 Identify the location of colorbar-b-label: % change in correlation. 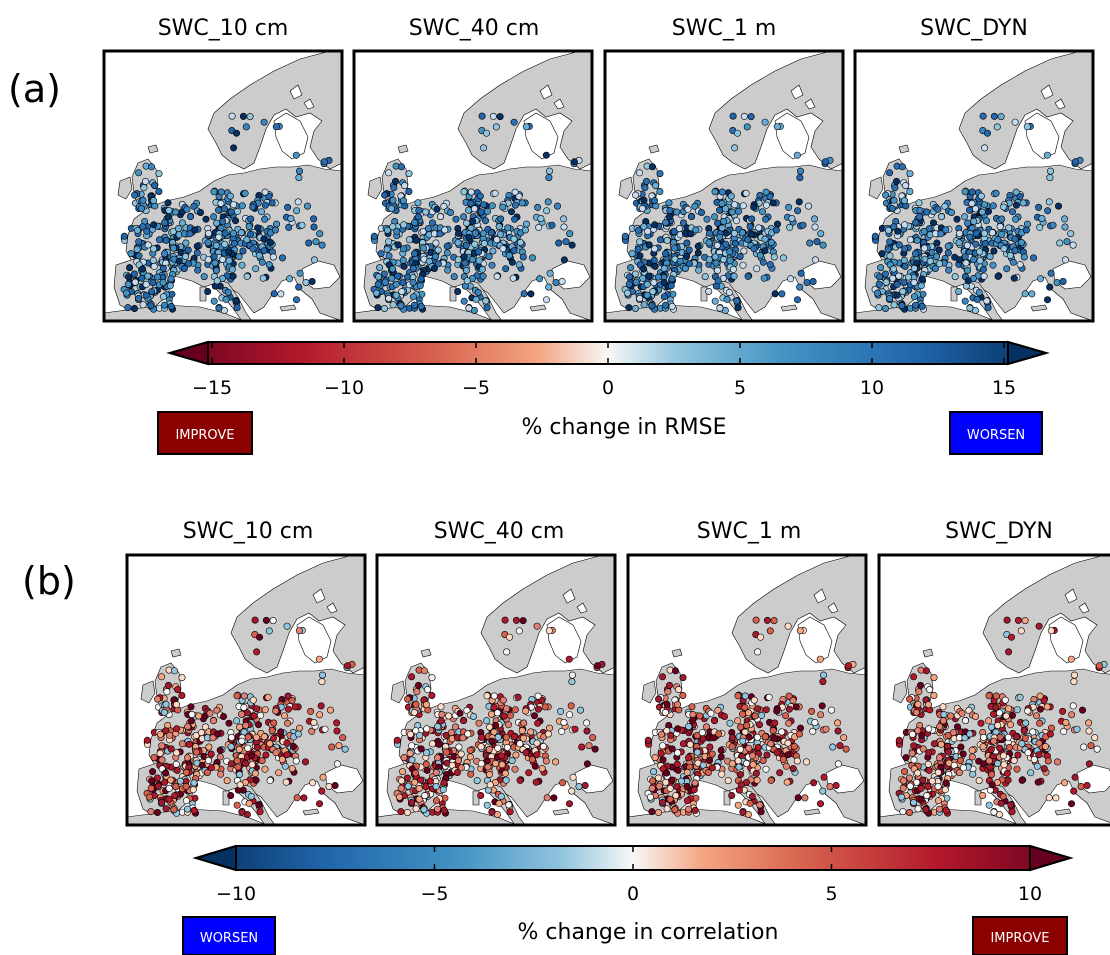
(648, 932).